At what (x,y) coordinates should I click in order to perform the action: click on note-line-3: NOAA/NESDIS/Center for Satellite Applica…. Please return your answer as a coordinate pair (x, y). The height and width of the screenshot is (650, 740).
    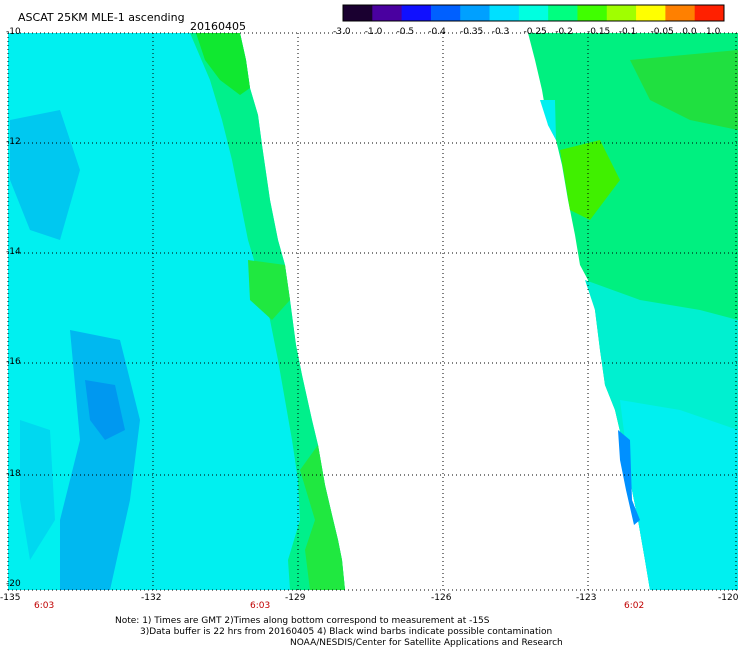
    Looking at the image, I should click on (426, 643).